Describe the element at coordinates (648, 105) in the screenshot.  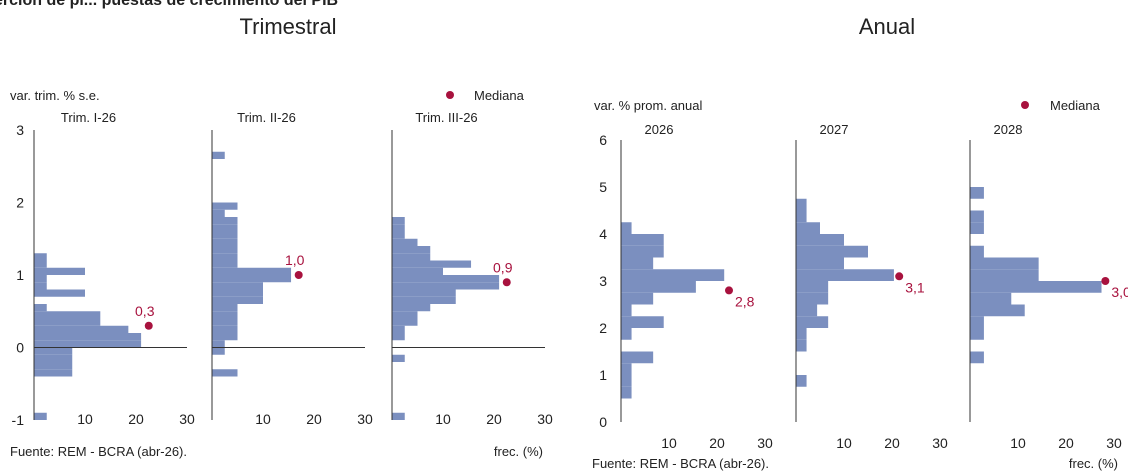
I see `right-unit-label: var. % prom. anual` at that location.